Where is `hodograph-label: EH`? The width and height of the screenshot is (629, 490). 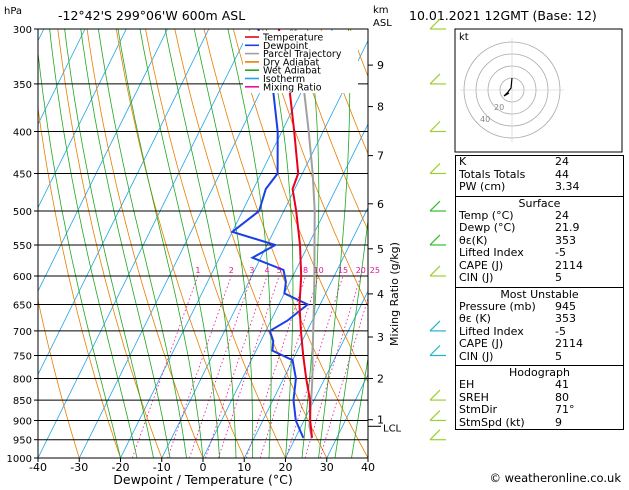 hodograph-label: EH is located at coordinates (466, 385).